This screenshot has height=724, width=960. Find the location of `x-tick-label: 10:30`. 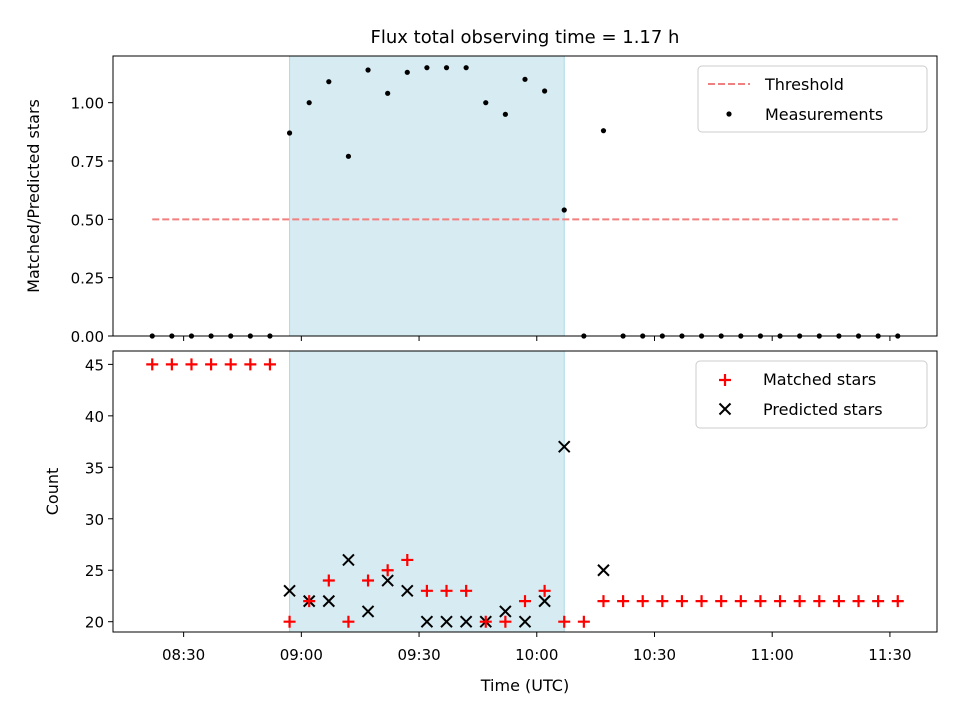

x-tick-label: 10:30 is located at coordinates (654, 655).